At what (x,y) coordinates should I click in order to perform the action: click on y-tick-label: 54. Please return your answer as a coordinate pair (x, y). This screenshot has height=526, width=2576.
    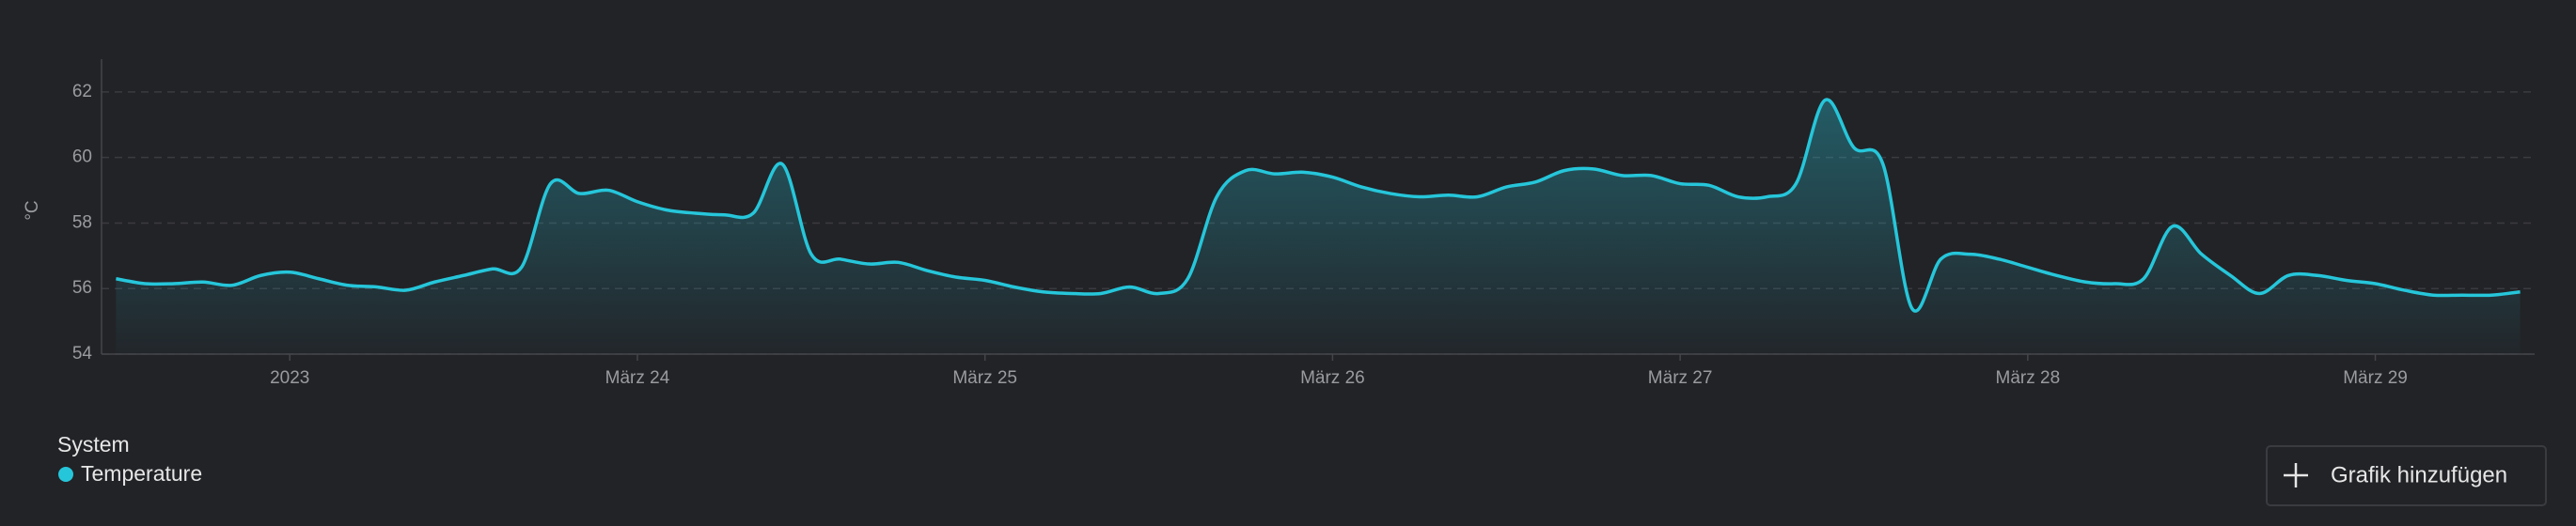
    Looking at the image, I should click on (83, 354).